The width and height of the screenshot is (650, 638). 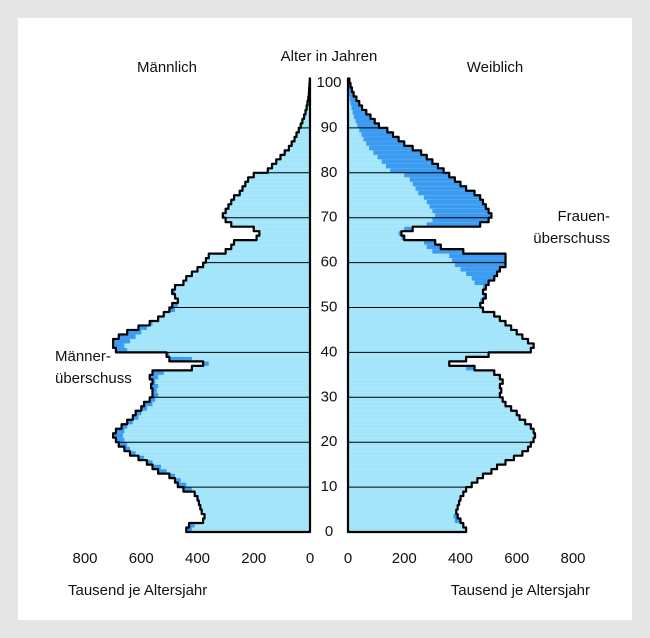 What do you see at coordinates (167, 67) in the screenshot?
I see `series-title: Männlich` at bounding box center [167, 67].